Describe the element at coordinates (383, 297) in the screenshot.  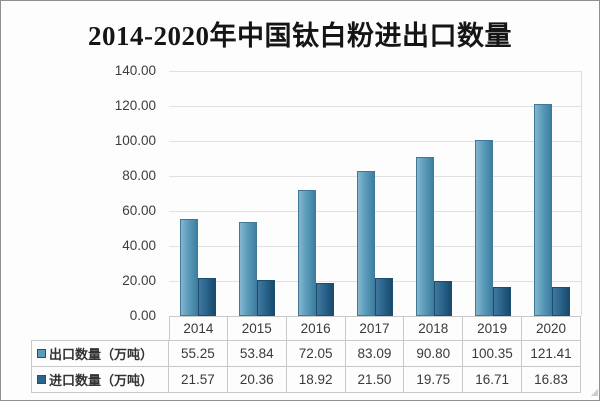
I see `bar-import-2017` at that location.